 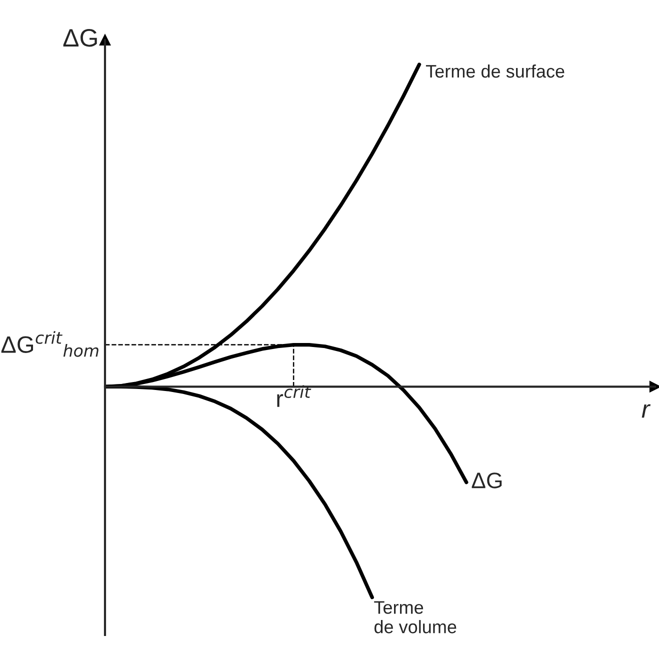 What do you see at coordinates (80, 38) in the screenshot?
I see `y-axis-title: ΔG` at bounding box center [80, 38].